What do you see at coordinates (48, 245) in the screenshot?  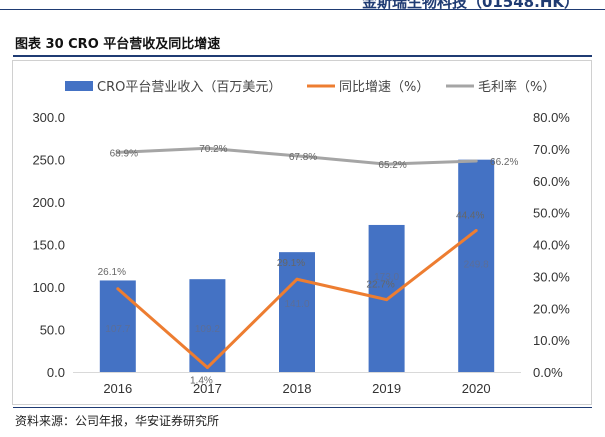 I see `y-left-tick-label: 150.0` at bounding box center [48, 245].